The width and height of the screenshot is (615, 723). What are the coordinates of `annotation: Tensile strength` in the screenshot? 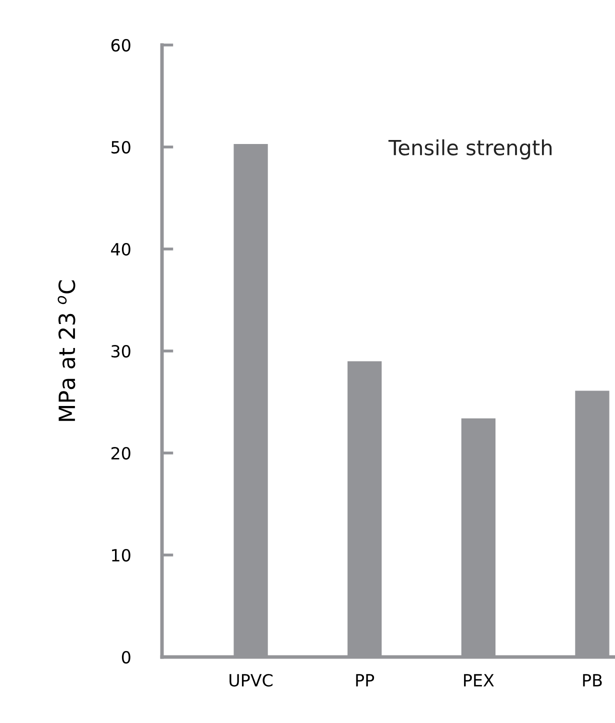 It's located at (470, 149).